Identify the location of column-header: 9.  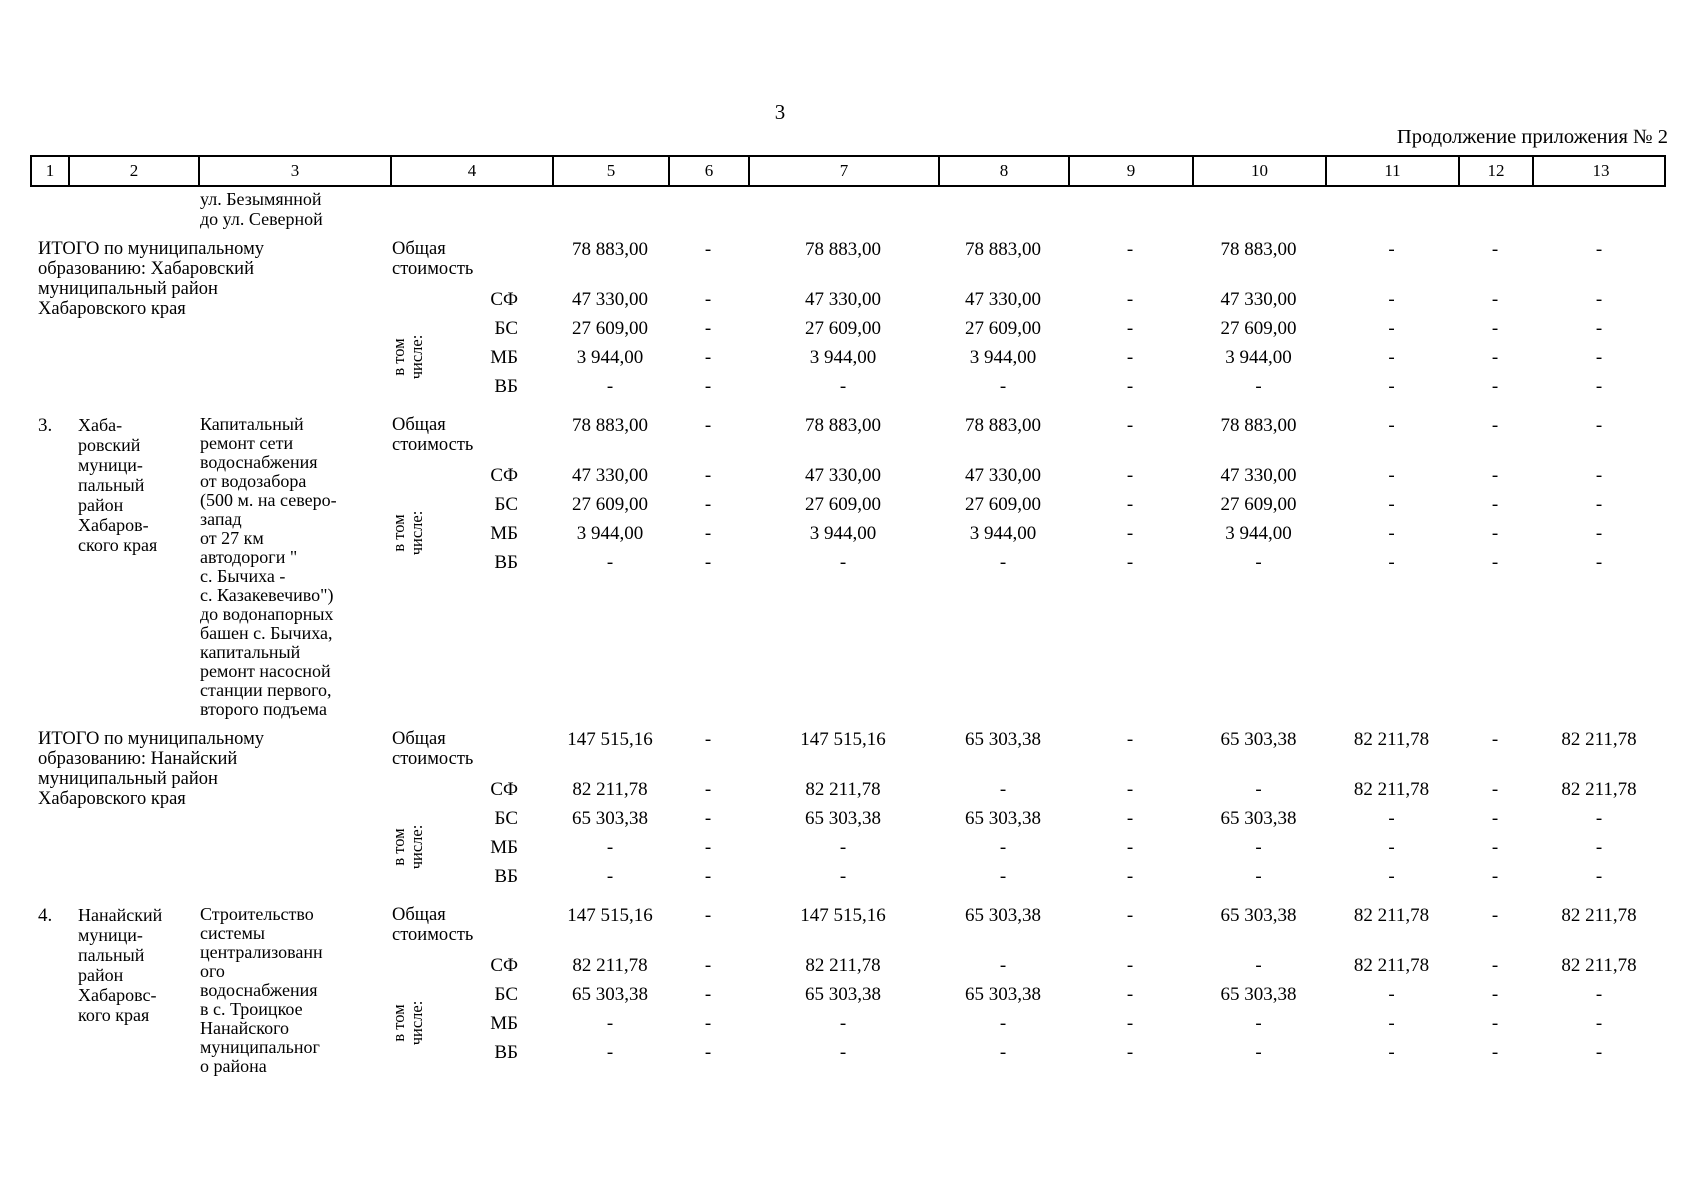
(1132, 171).